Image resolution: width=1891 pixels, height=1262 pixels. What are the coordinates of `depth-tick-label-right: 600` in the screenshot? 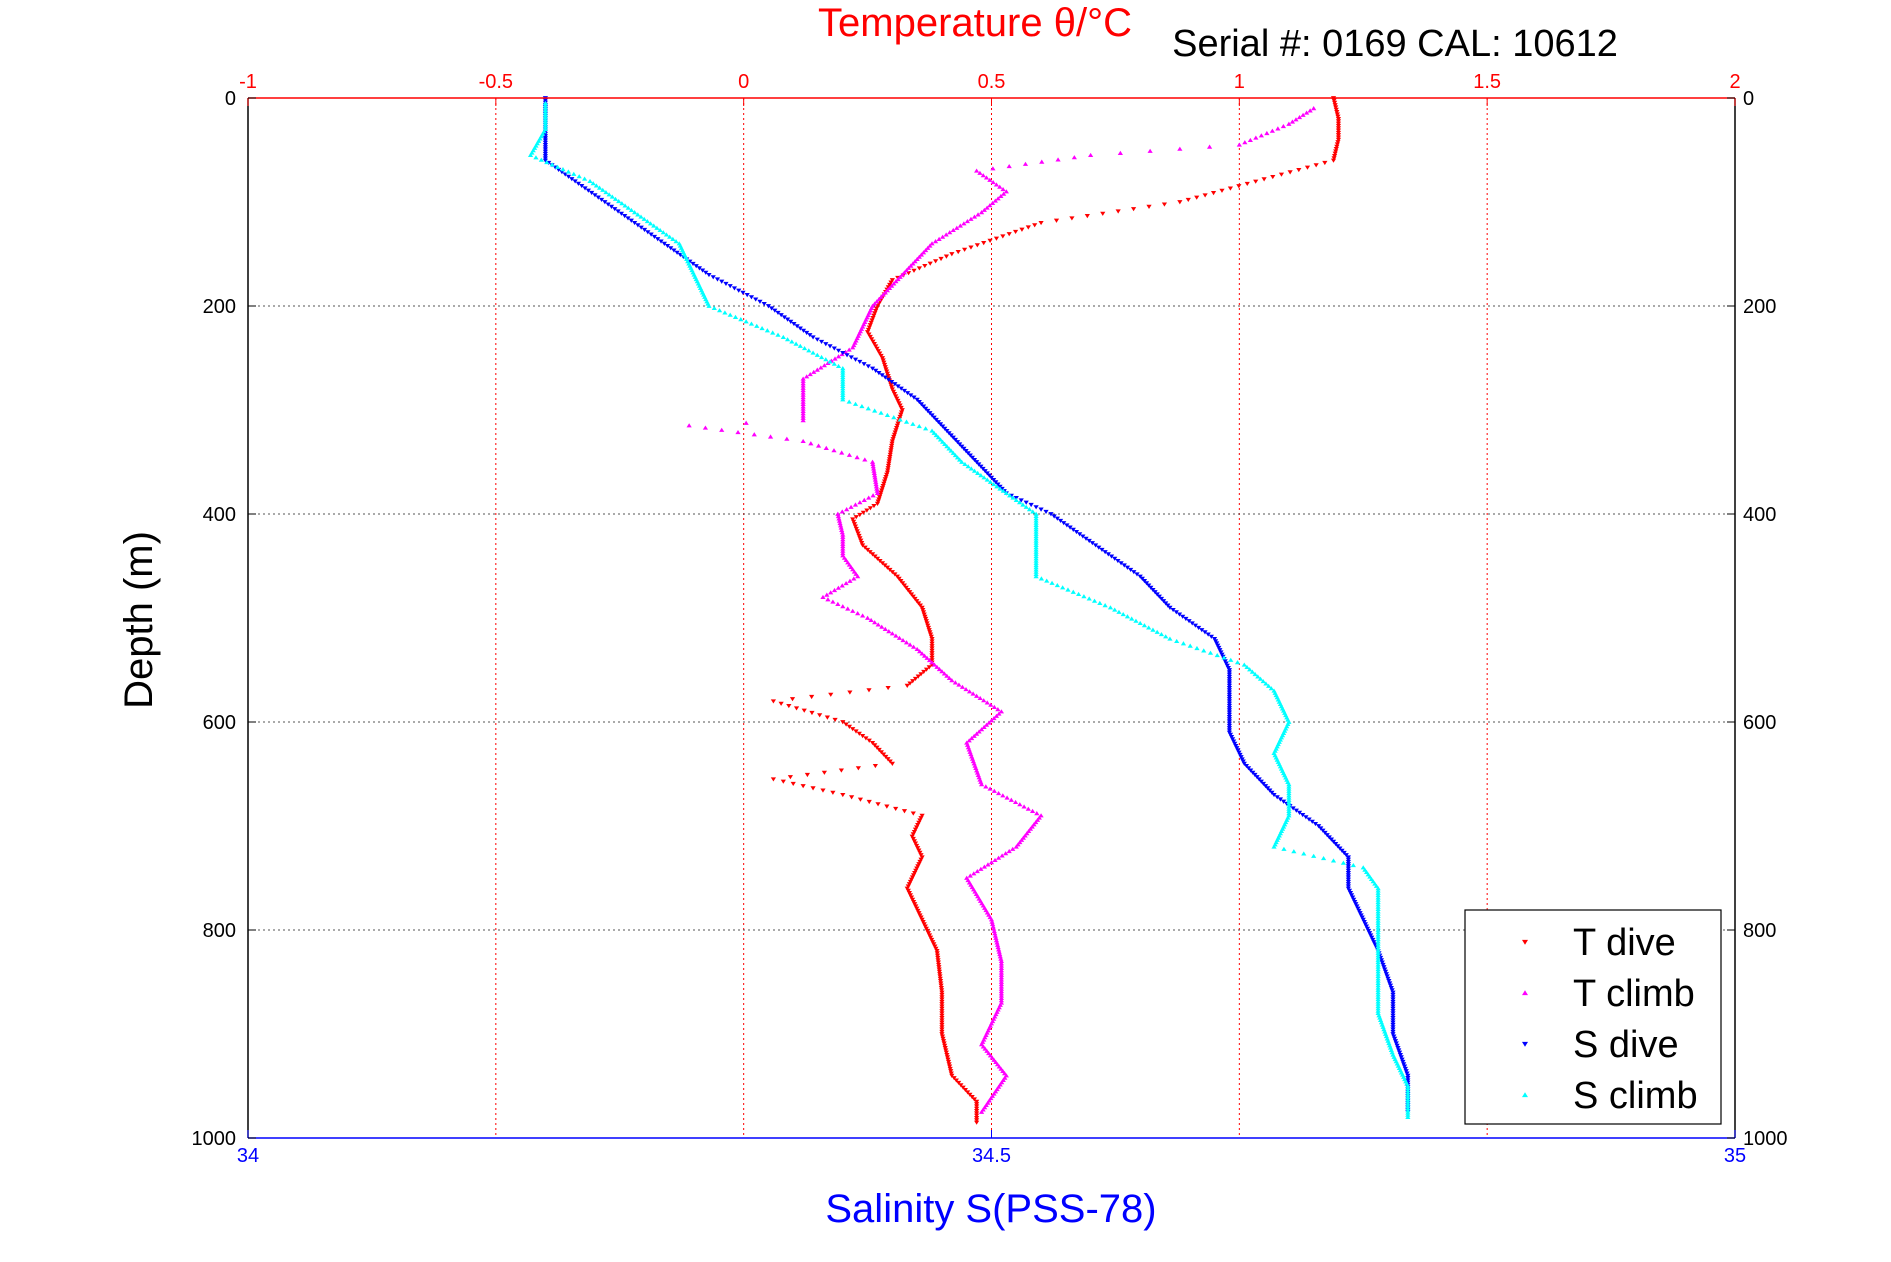 It's located at (1759, 723).